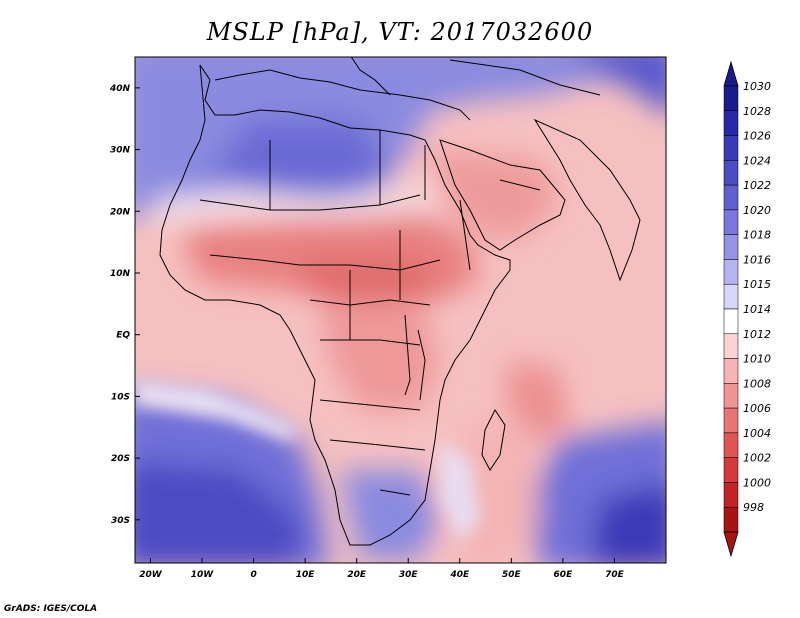 The image size is (800, 618). Describe the element at coordinates (757, 309) in the screenshot. I see `colorbar-label: 1014` at that location.